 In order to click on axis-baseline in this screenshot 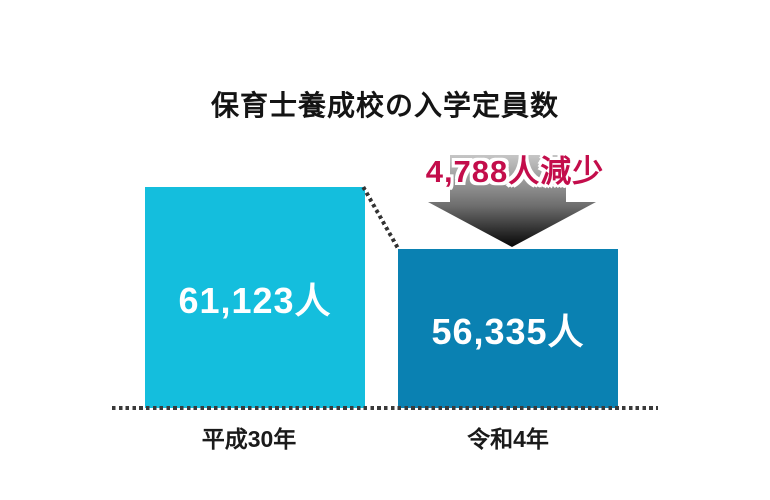, I will do `click(385, 408)`.